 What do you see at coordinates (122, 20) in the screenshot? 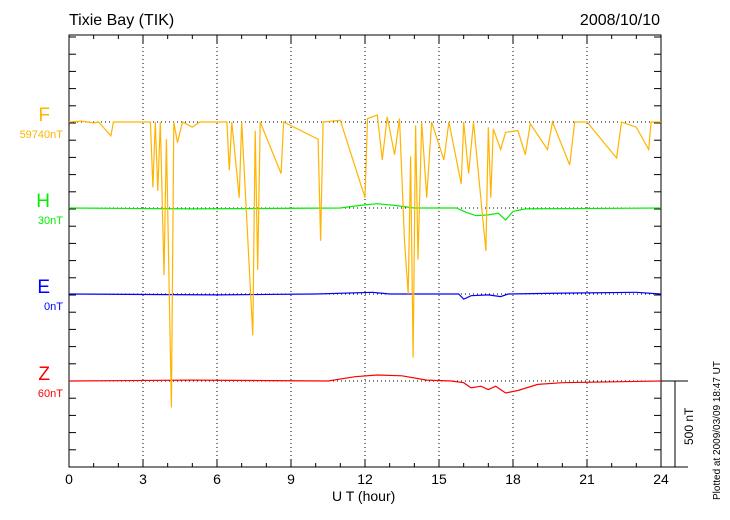
I see `station-title: Tixie Bay (TIK)` at bounding box center [122, 20].